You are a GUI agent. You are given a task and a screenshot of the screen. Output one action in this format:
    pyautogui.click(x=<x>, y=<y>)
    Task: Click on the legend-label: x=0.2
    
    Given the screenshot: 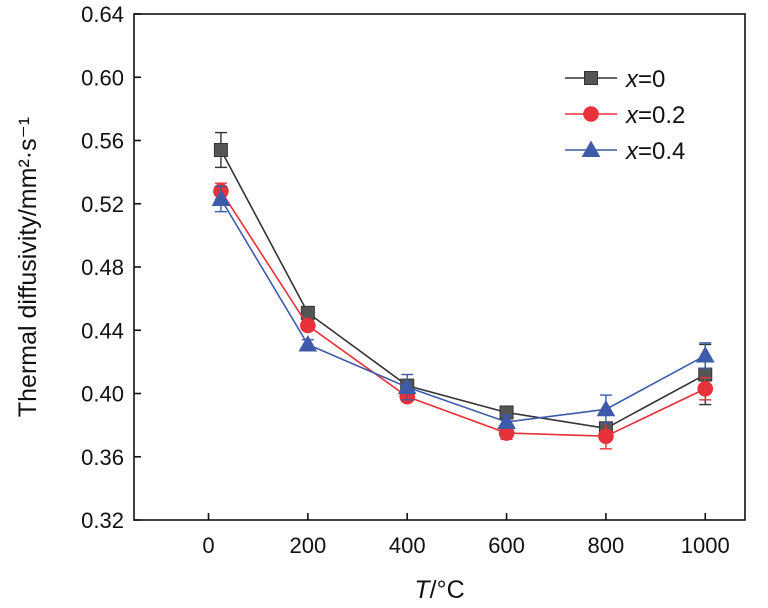 What is the action you would take?
    pyautogui.click(x=655, y=115)
    